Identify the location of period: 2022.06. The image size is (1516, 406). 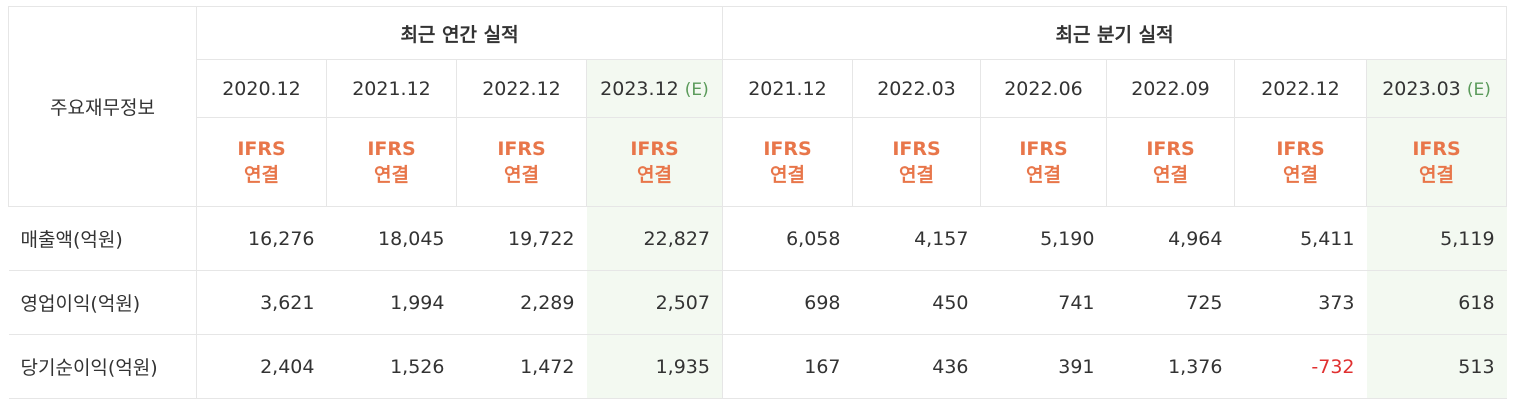
(1043, 88).